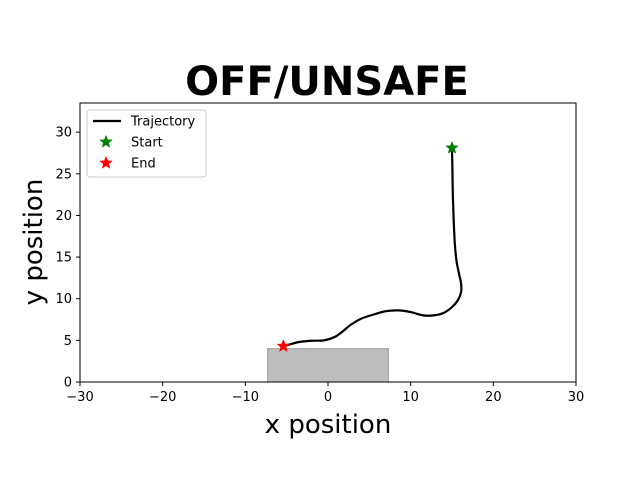 This screenshot has width=640, height=480. I want to click on y-axis-label: y position, so click(34, 242).